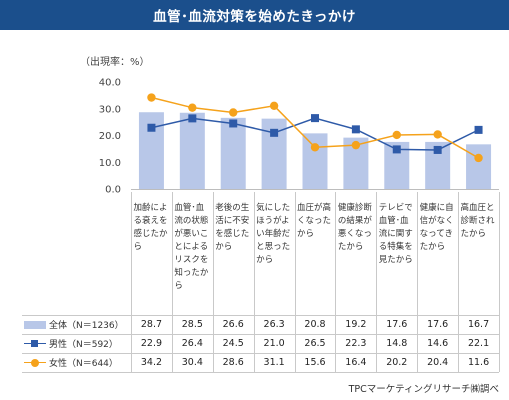 The image size is (509, 400). I want to click on table-cell: 20.4, so click(438, 362).